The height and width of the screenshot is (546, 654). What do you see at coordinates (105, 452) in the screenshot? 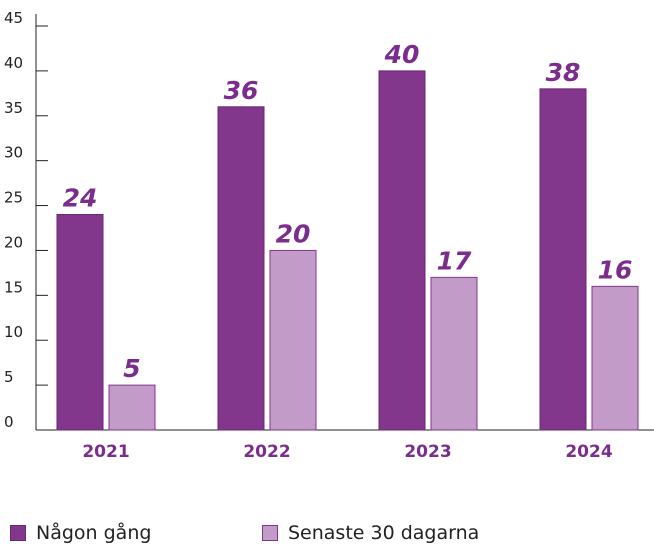
I see `x-category-label: 2021` at bounding box center [105, 452].